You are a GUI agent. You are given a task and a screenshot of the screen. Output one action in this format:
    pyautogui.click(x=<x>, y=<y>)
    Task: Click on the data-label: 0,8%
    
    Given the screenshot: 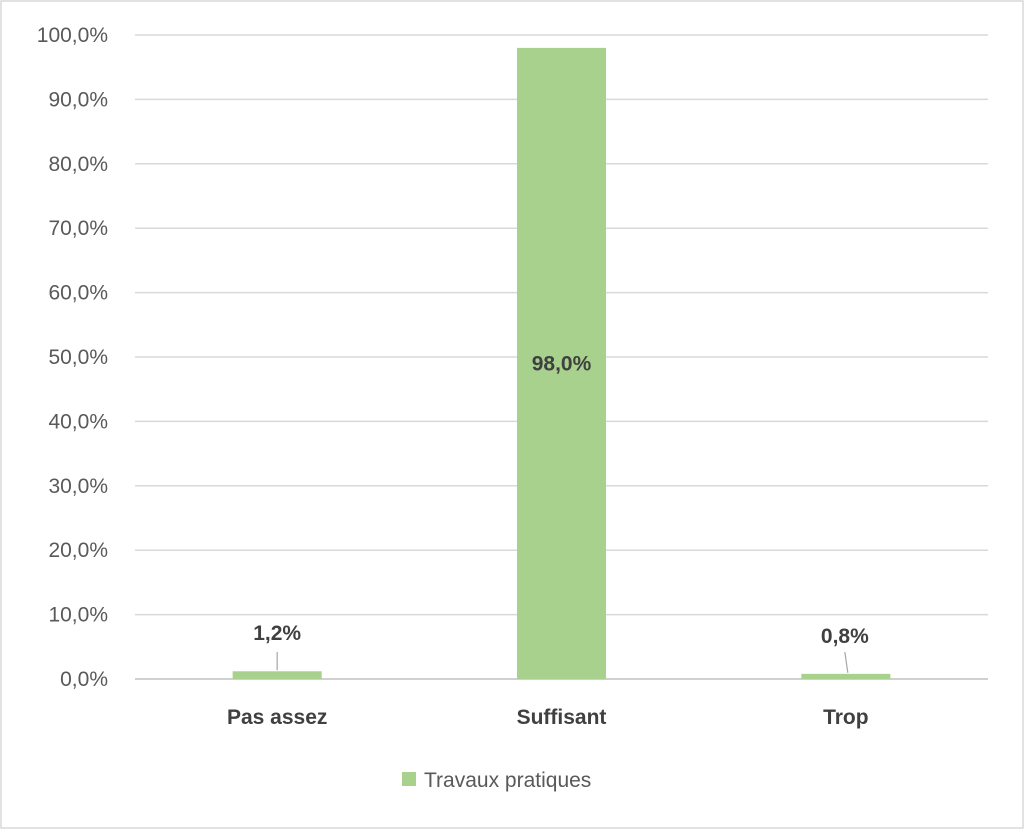 What is the action you would take?
    pyautogui.click(x=845, y=636)
    